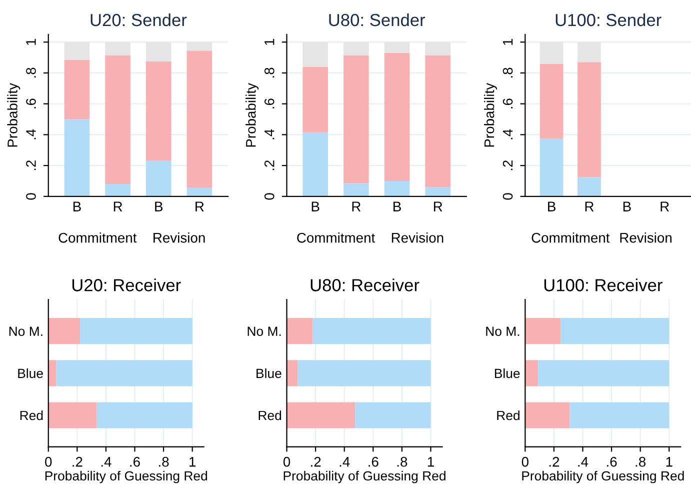  What do you see at coordinates (609, 19) in the screenshot?
I see `chart-title: U100: Sender` at bounding box center [609, 19].